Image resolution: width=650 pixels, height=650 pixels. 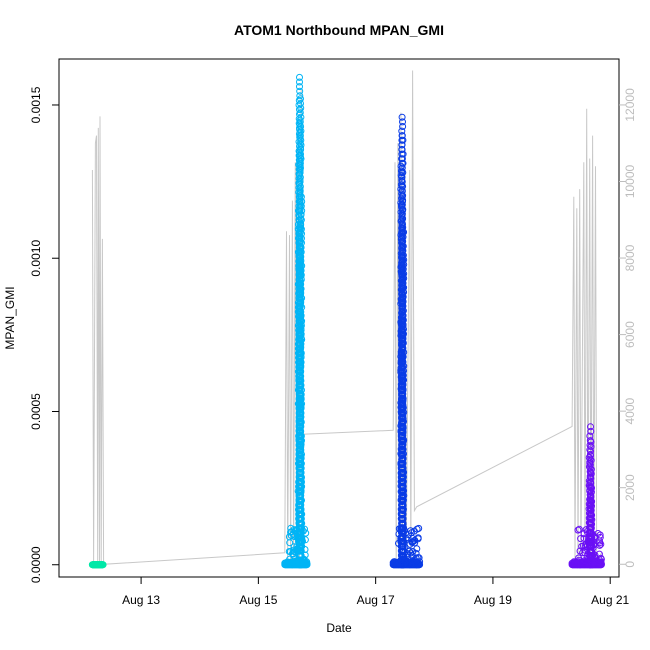 What do you see at coordinates (376, 600) in the screenshot?
I see `x-tick-label: Aug 17` at bounding box center [376, 600].